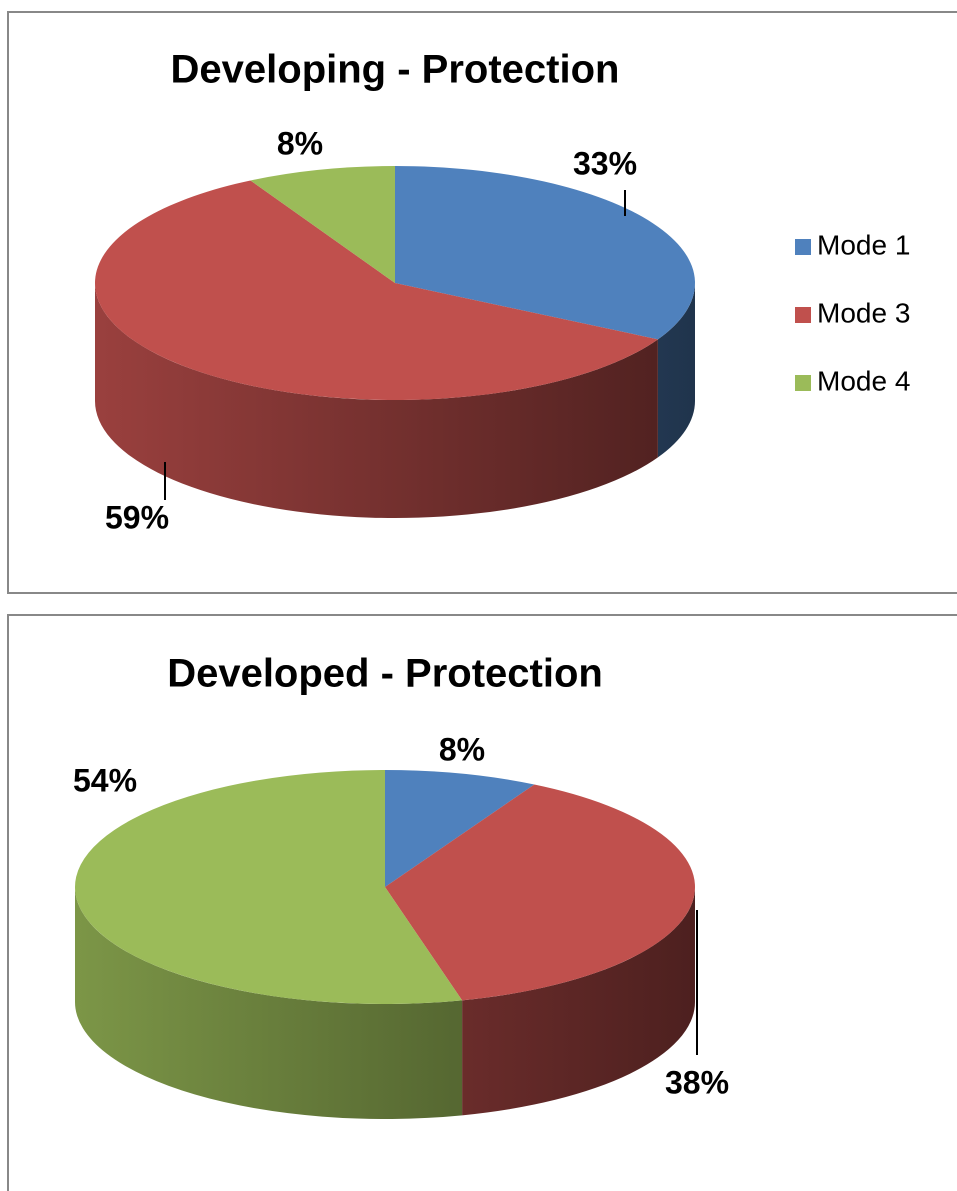 The image size is (957, 1191). What do you see at coordinates (385, 674) in the screenshot?
I see `chart-title: Developed - Protection` at bounding box center [385, 674].